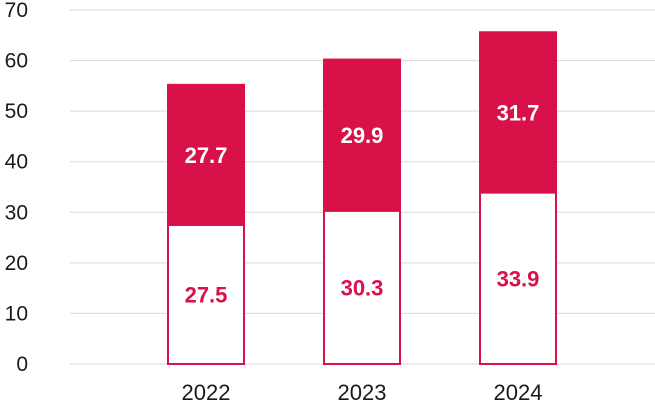 The width and height of the screenshot is (655, 408). Describe the element at coordinates (206, 392) in the screenshot. I see `x-tick-label: 2022` at that location.